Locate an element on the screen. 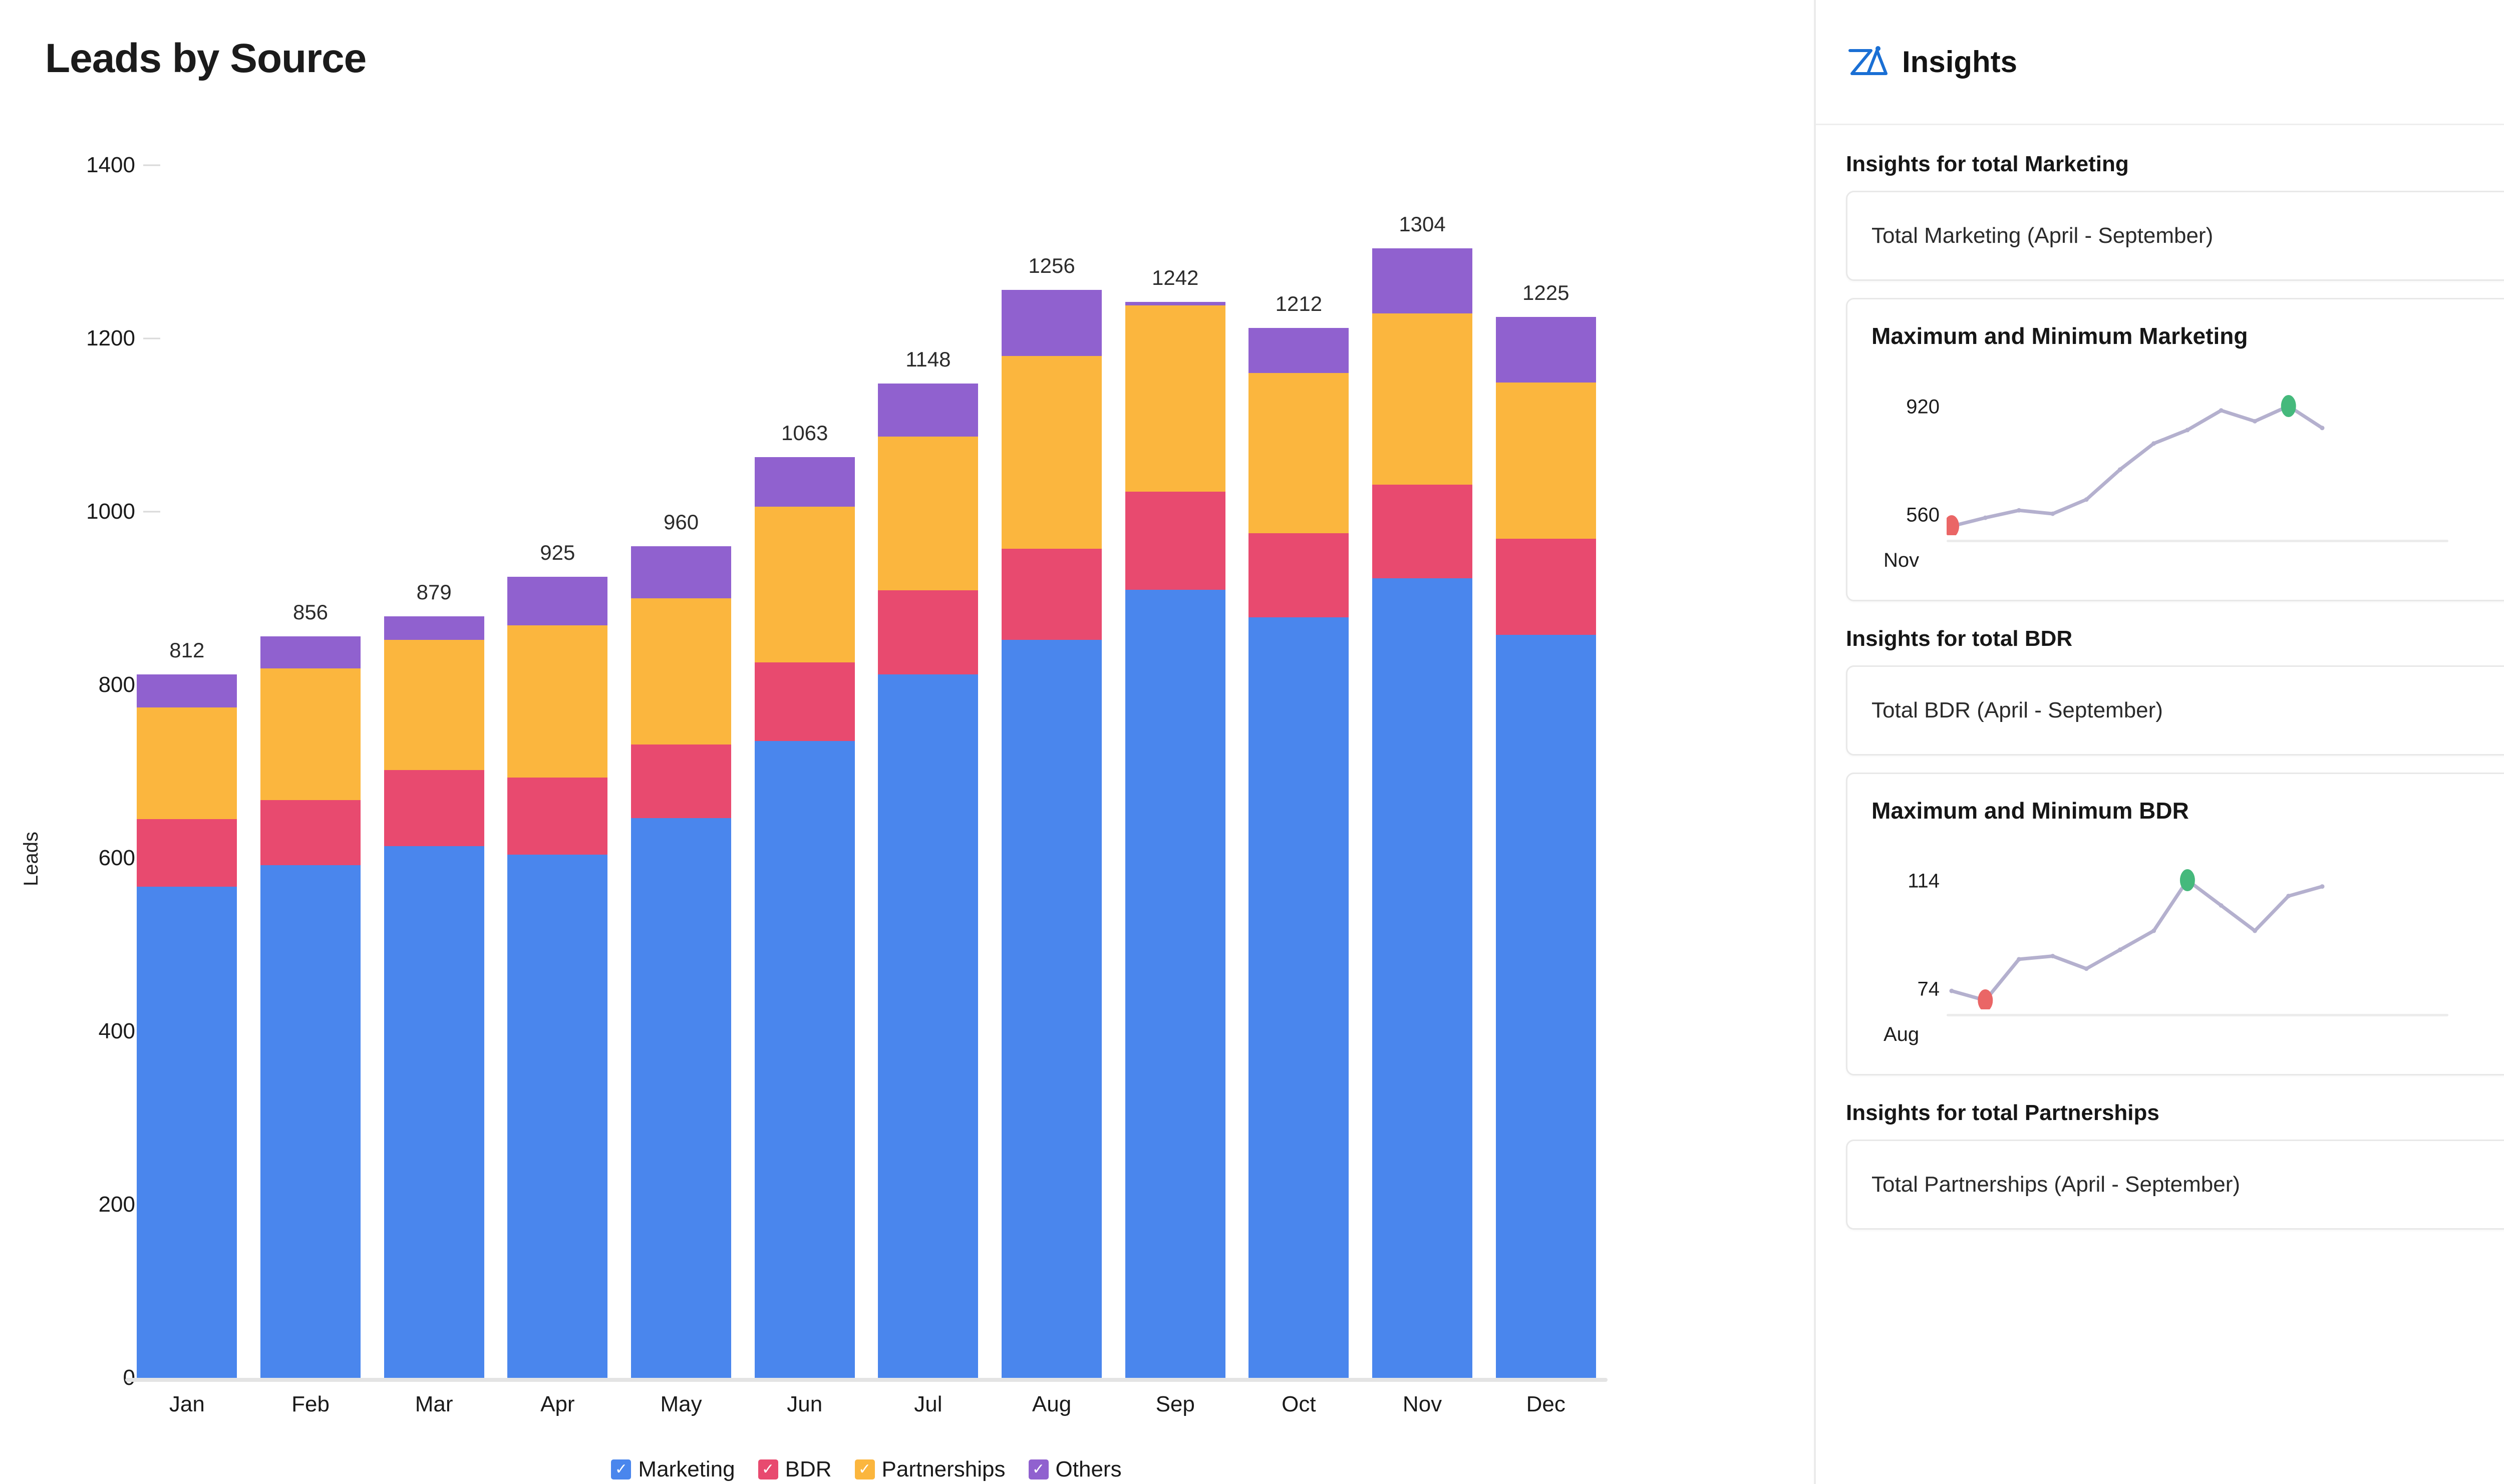 The image size is (2504, 1484). bar-column: 879 is located at coordinates (434, 771).